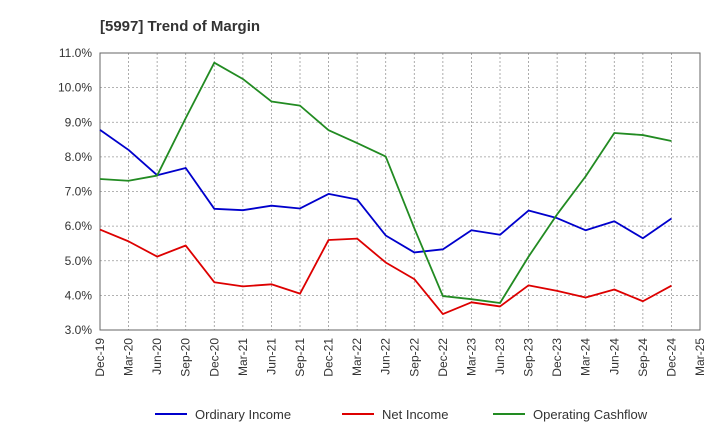  I want to click on x-tick-label: Dec-20, so click(214, 357).